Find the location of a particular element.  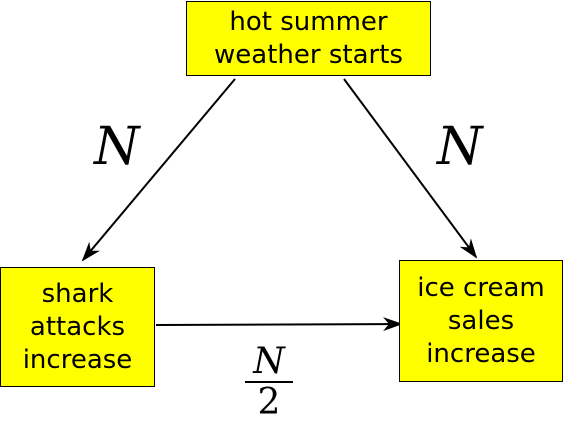

fraction-numerator: N is located at coordinates (269, 361).